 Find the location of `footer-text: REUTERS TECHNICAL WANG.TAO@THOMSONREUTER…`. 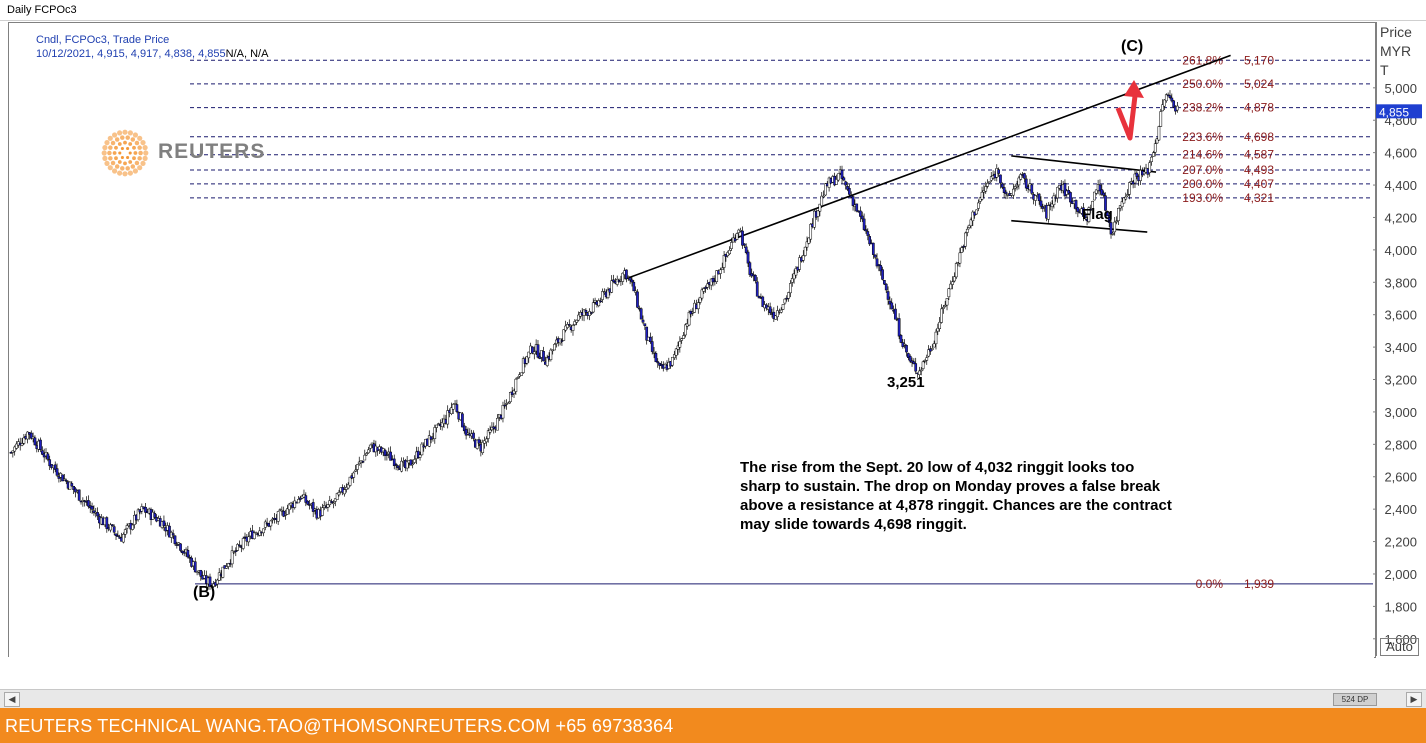

footer-text: REUTERS TECHNICAL WANG.TAO@THOMSONREUTER… is located at coordinates (339, 726).